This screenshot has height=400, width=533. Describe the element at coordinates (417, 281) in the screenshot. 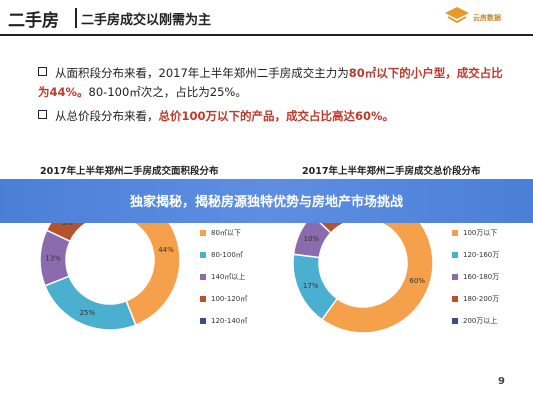

I see `donut-data-label: 60%` at that location.